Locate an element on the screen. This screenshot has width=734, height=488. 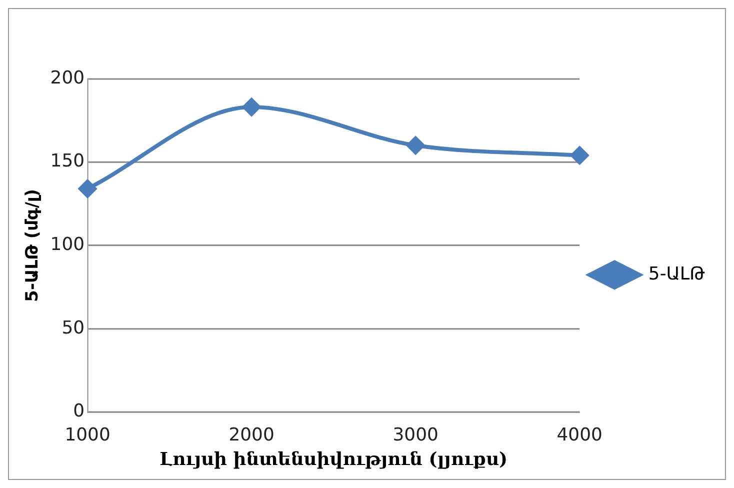
legend-label: 5-ԱԼԹ is located at coordinates (677, 274).